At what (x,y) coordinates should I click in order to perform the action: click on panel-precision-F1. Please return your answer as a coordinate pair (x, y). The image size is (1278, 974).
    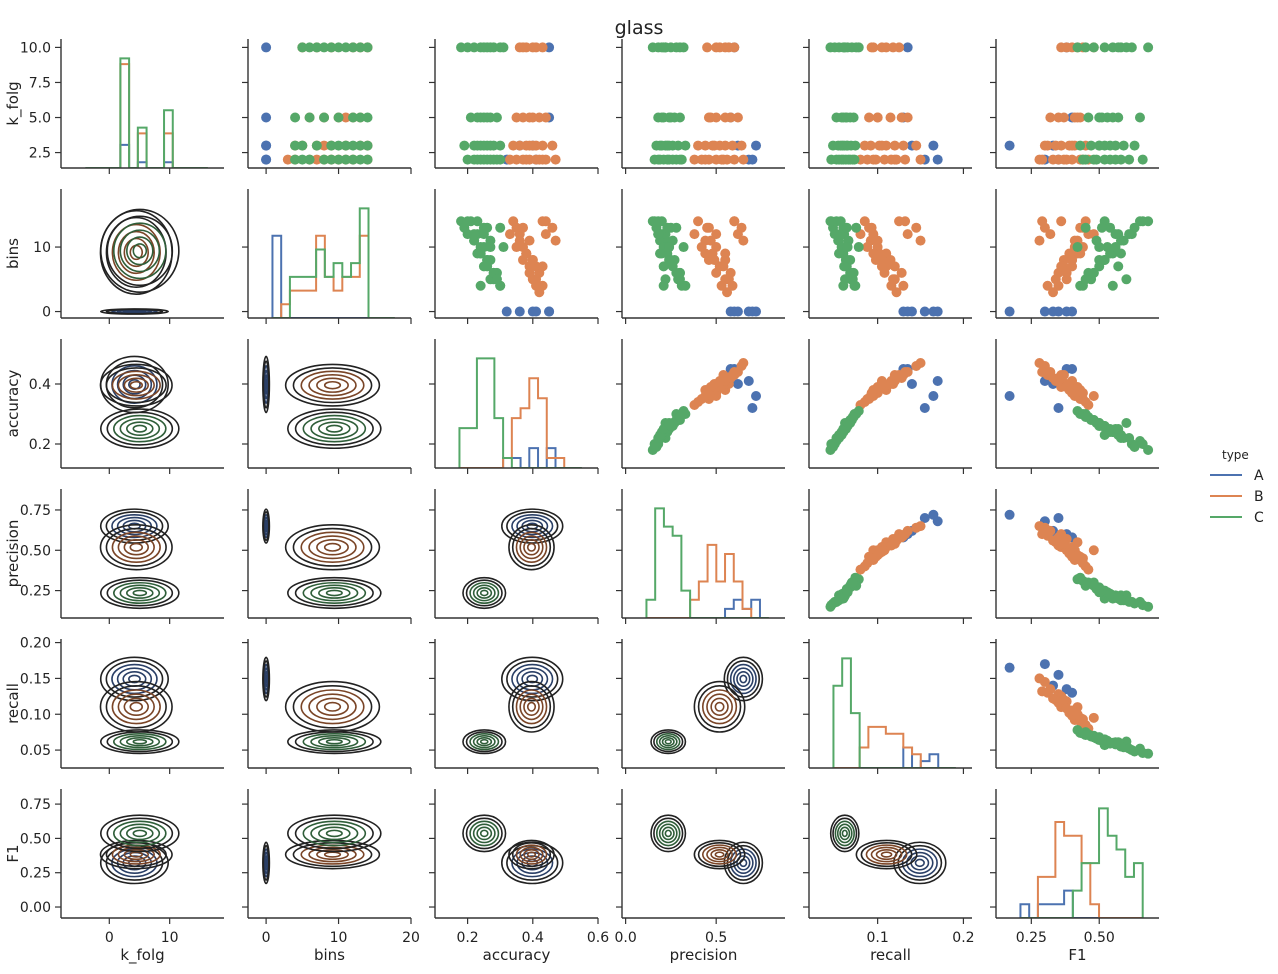
    Looking at the image, I should click on (1074, 556).